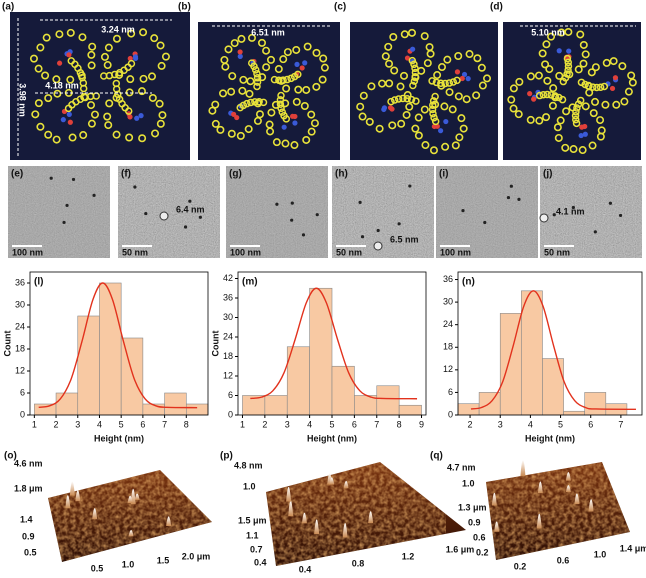 The image size is (646, 578). I want to click on x-axis-label: Height (nm), so click(550, 438).